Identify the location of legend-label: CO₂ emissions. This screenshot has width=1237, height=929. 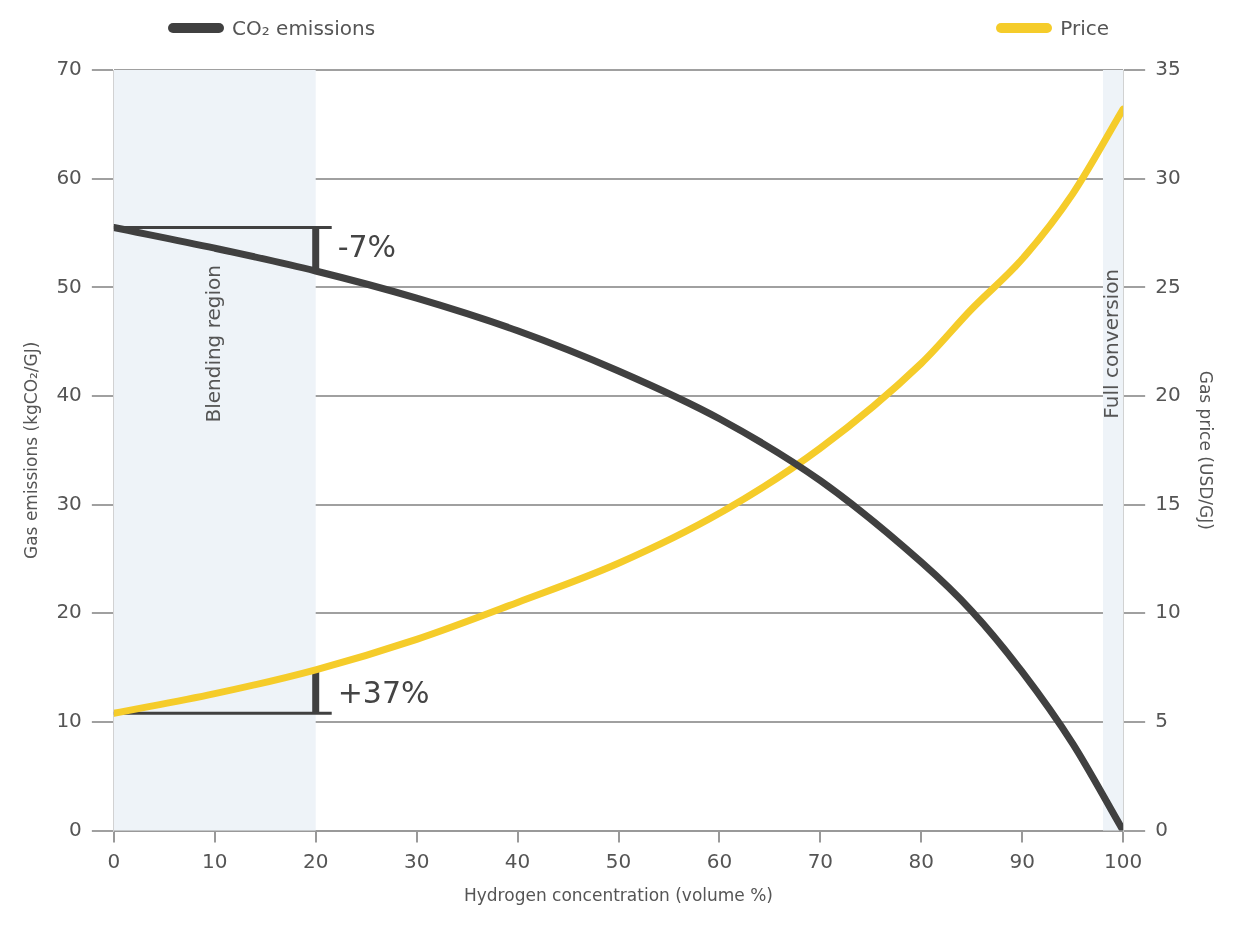
(304, 28).